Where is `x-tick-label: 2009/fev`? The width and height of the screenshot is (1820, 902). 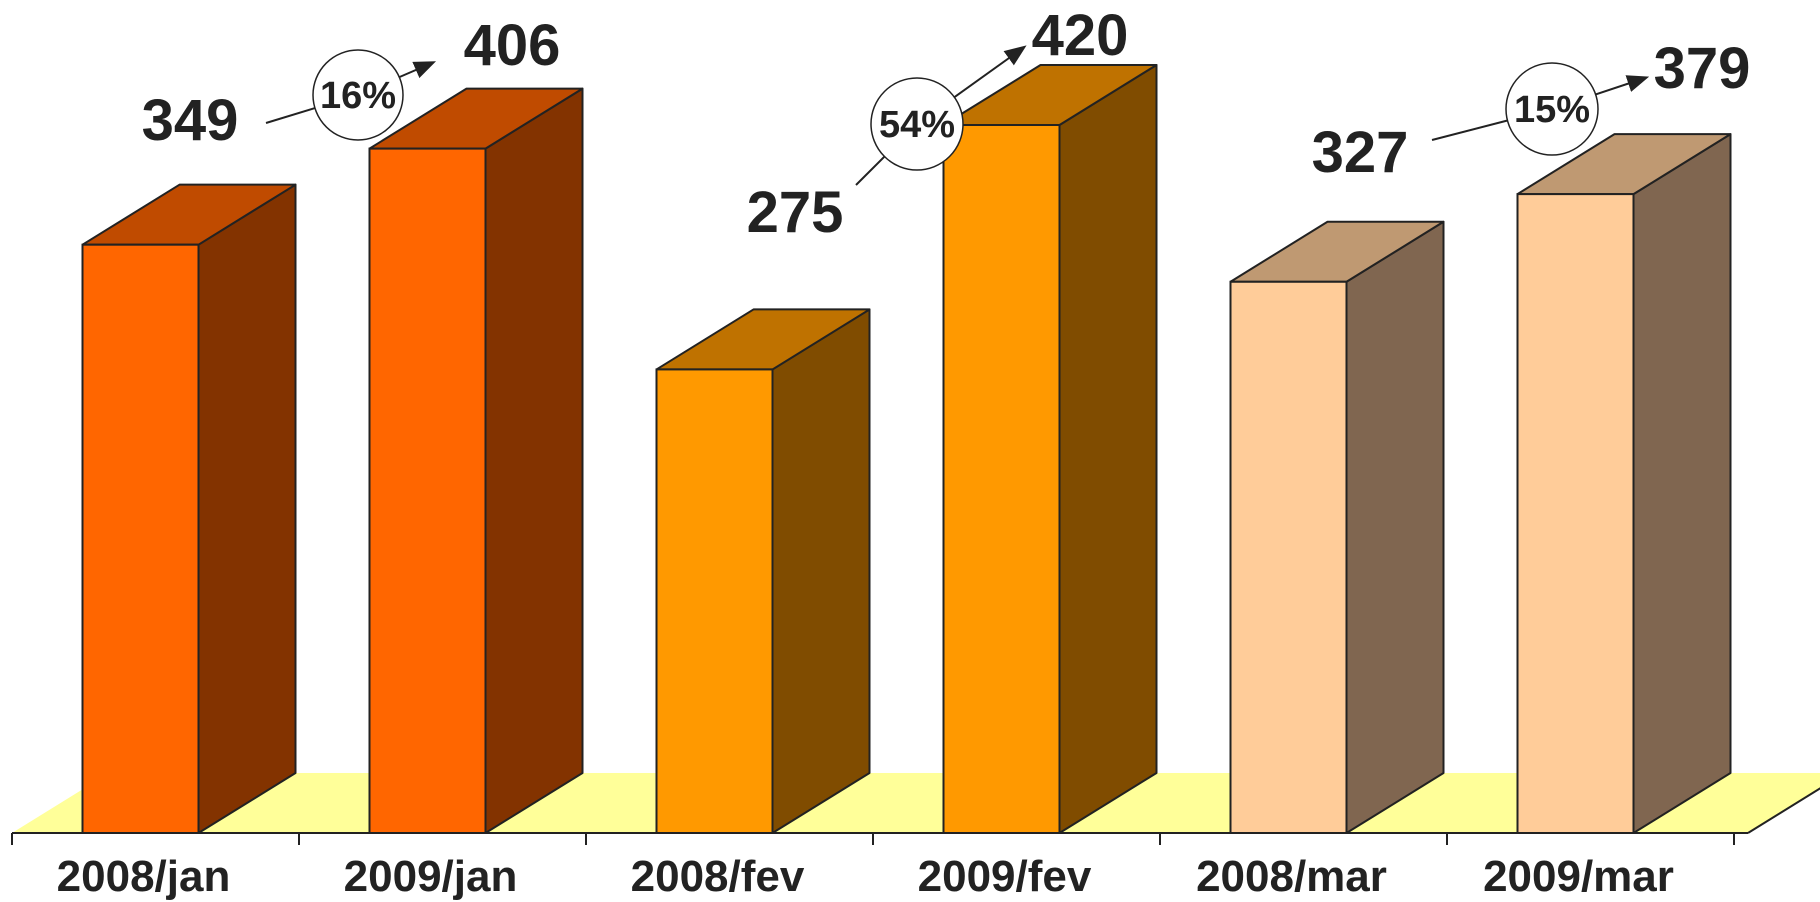
x-tick-label: 2009/fev is located at coordinates (1005, 876).